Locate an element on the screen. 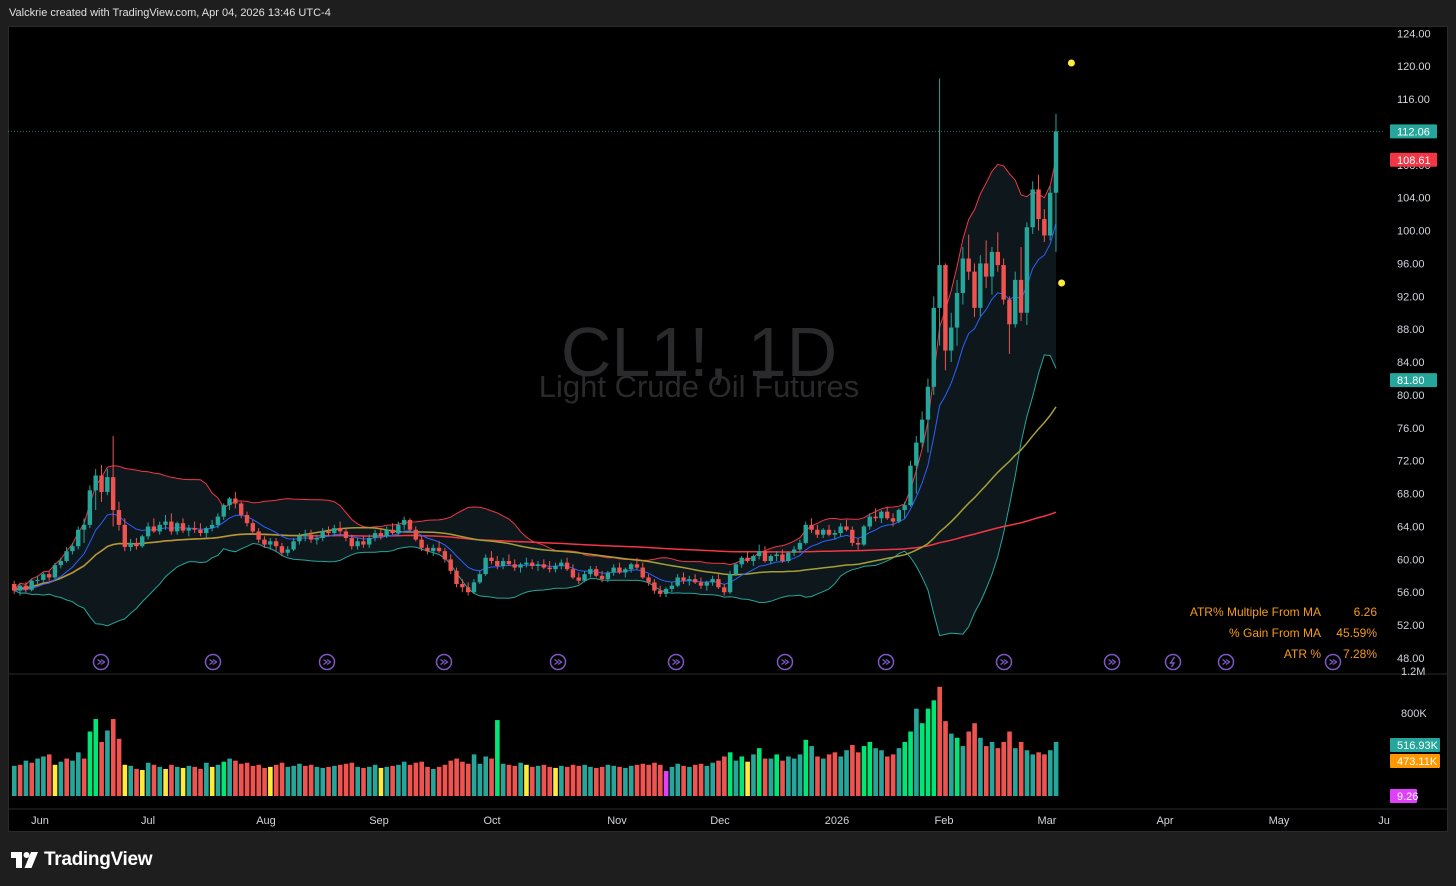 Image resolution: width=1456 pixels, height=886 pixels. time-tick-label: 2026 is located at coordinates (837, 821).